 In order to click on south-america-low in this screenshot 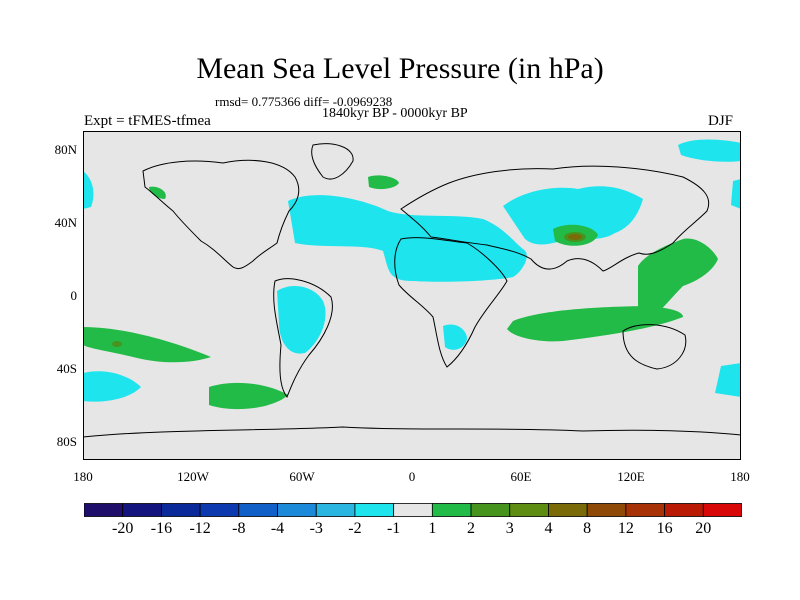, I will do `click(301, 320)`.